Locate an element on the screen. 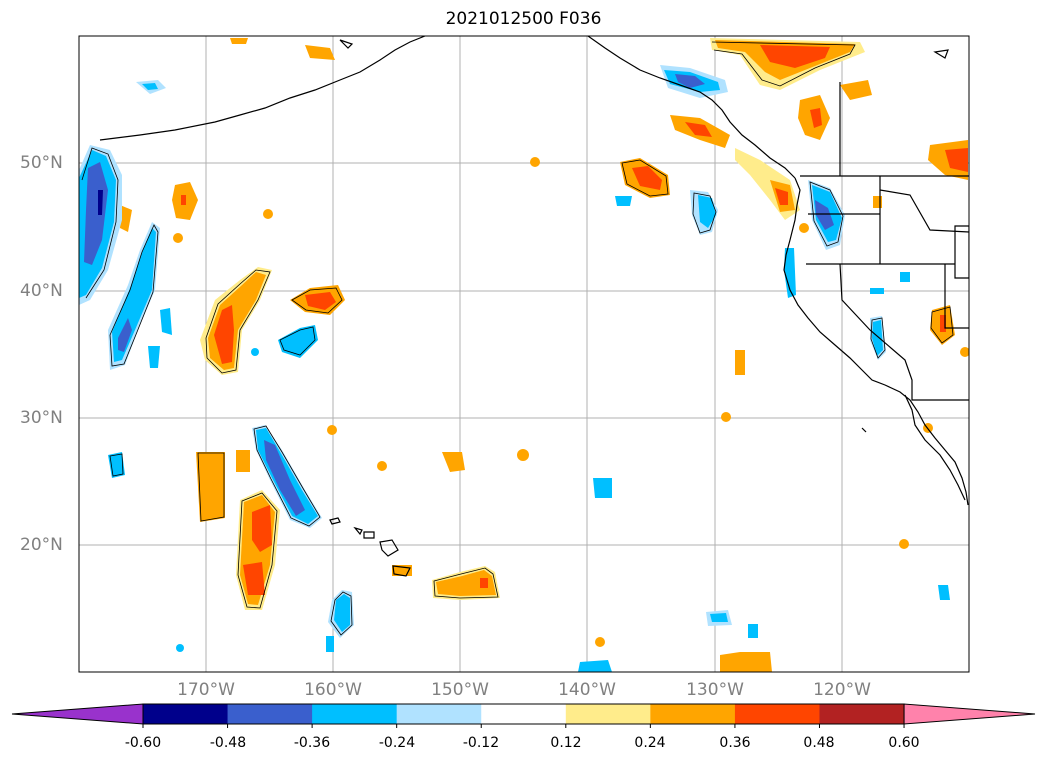 This screenshot has height=763, width=1047. colorbar-tick: 0.24 is located at coordinates (650, 743).